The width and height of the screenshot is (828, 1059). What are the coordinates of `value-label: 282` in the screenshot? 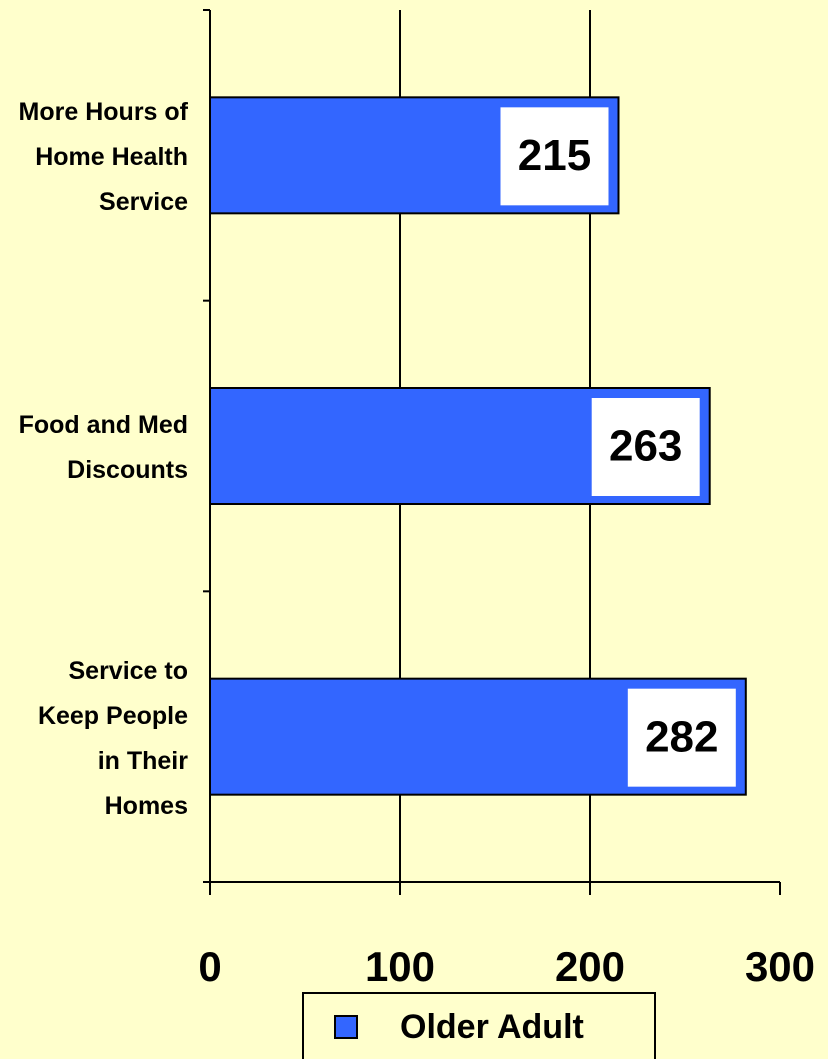 It's located at (681, 736).